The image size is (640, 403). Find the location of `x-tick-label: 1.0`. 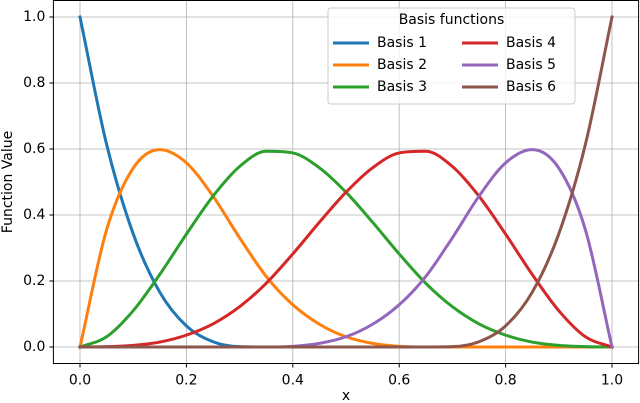

x-tick-label: 1.0 is located at coordinates (612, 381).